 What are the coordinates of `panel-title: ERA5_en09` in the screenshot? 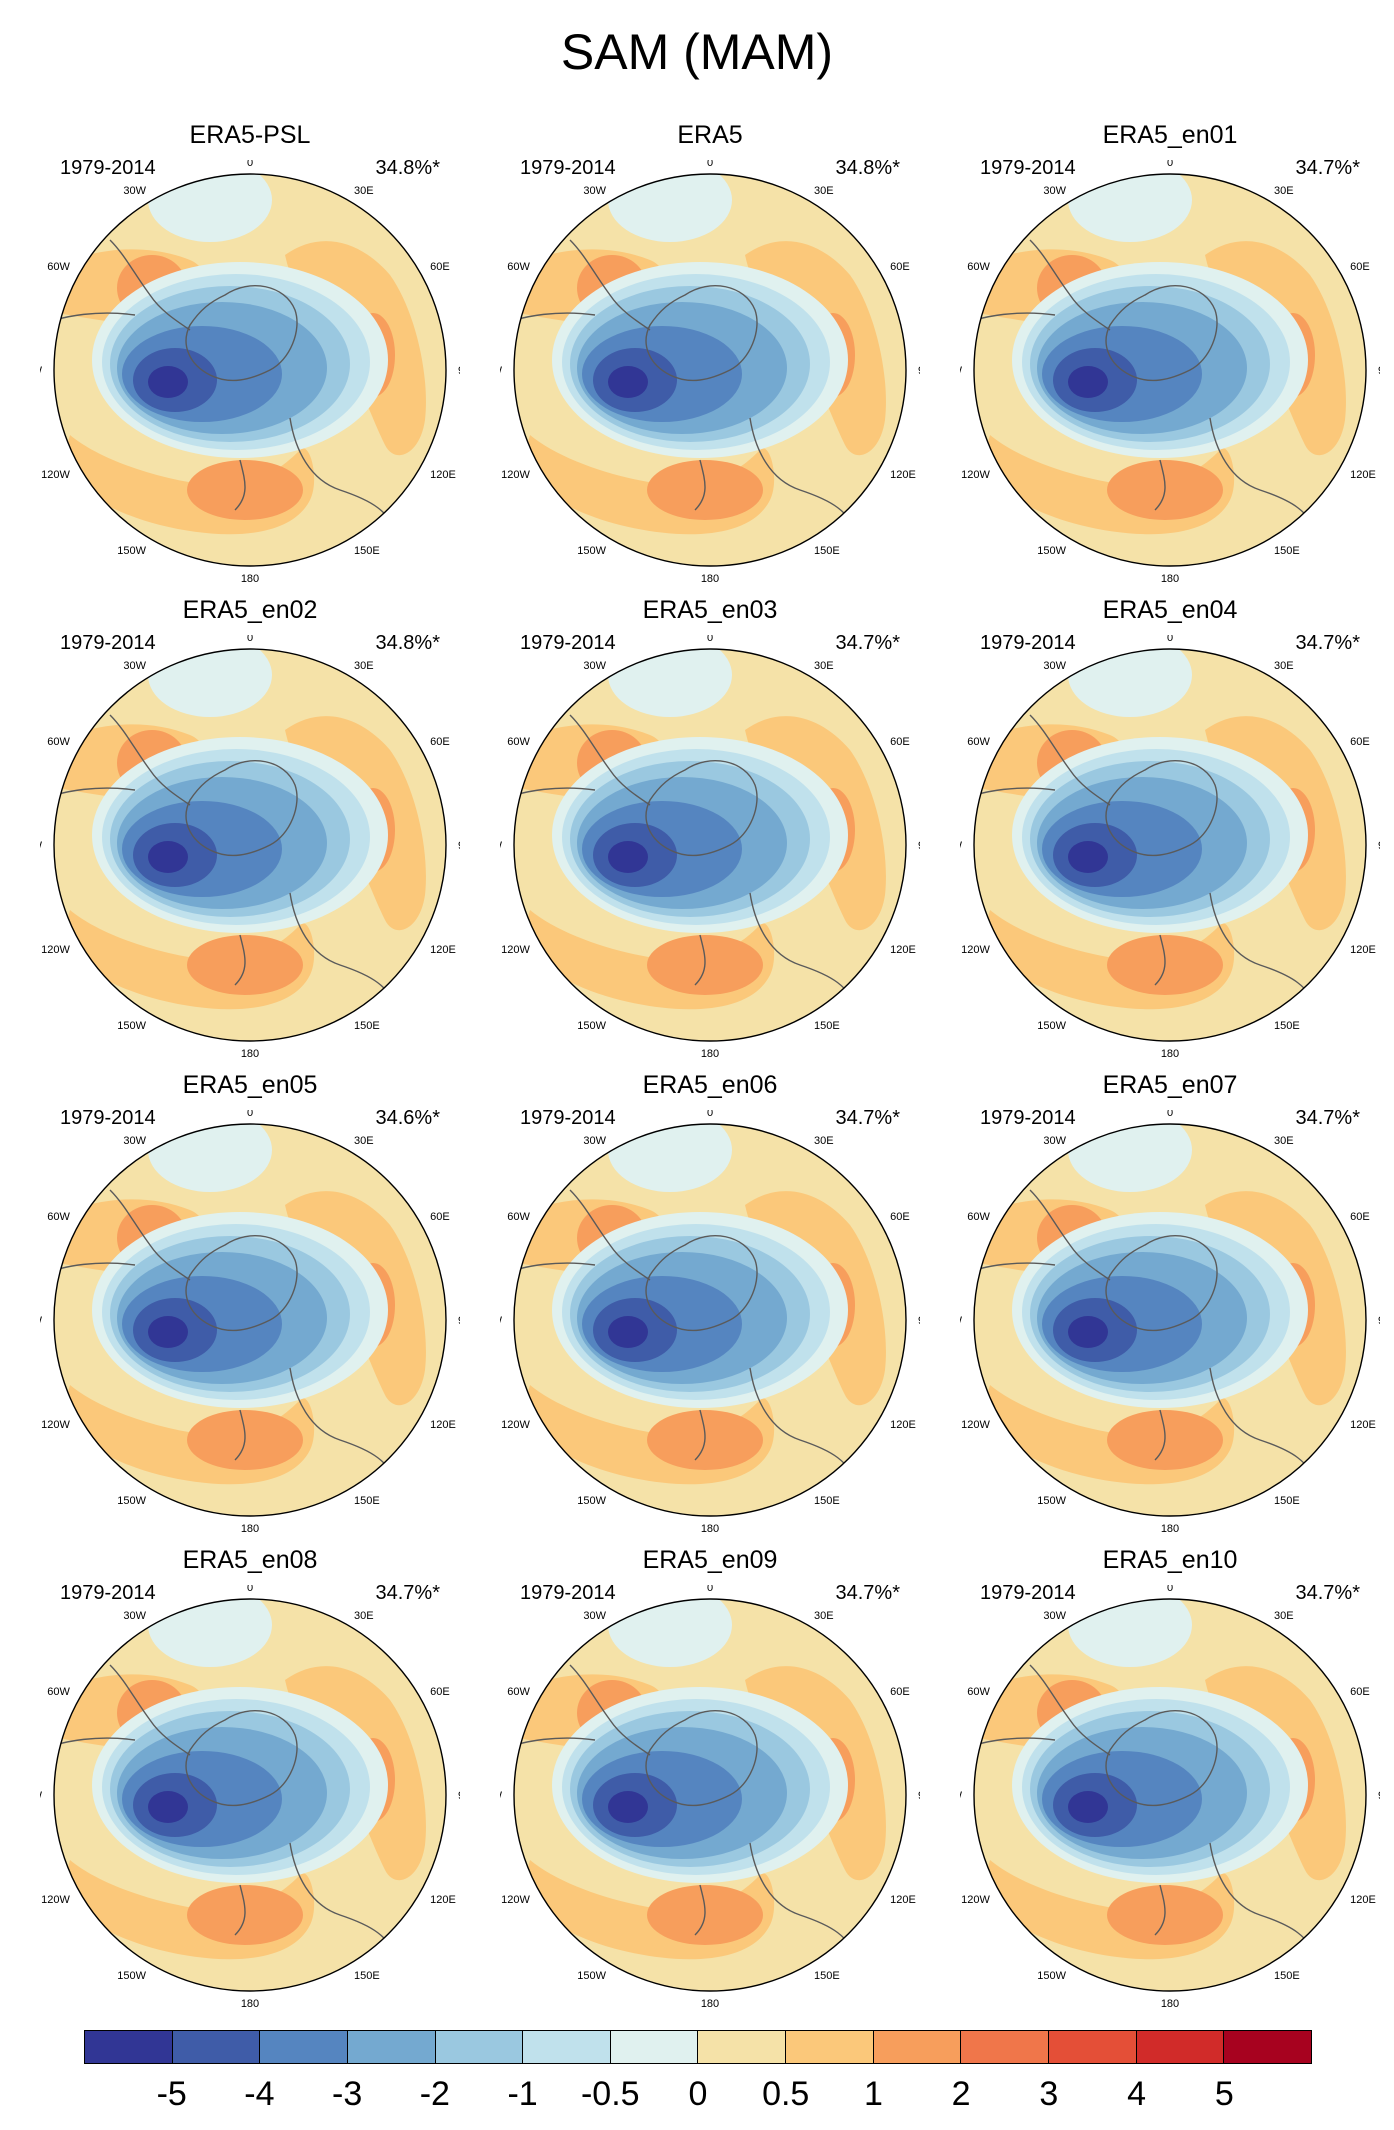 It's located at (710, 1560).